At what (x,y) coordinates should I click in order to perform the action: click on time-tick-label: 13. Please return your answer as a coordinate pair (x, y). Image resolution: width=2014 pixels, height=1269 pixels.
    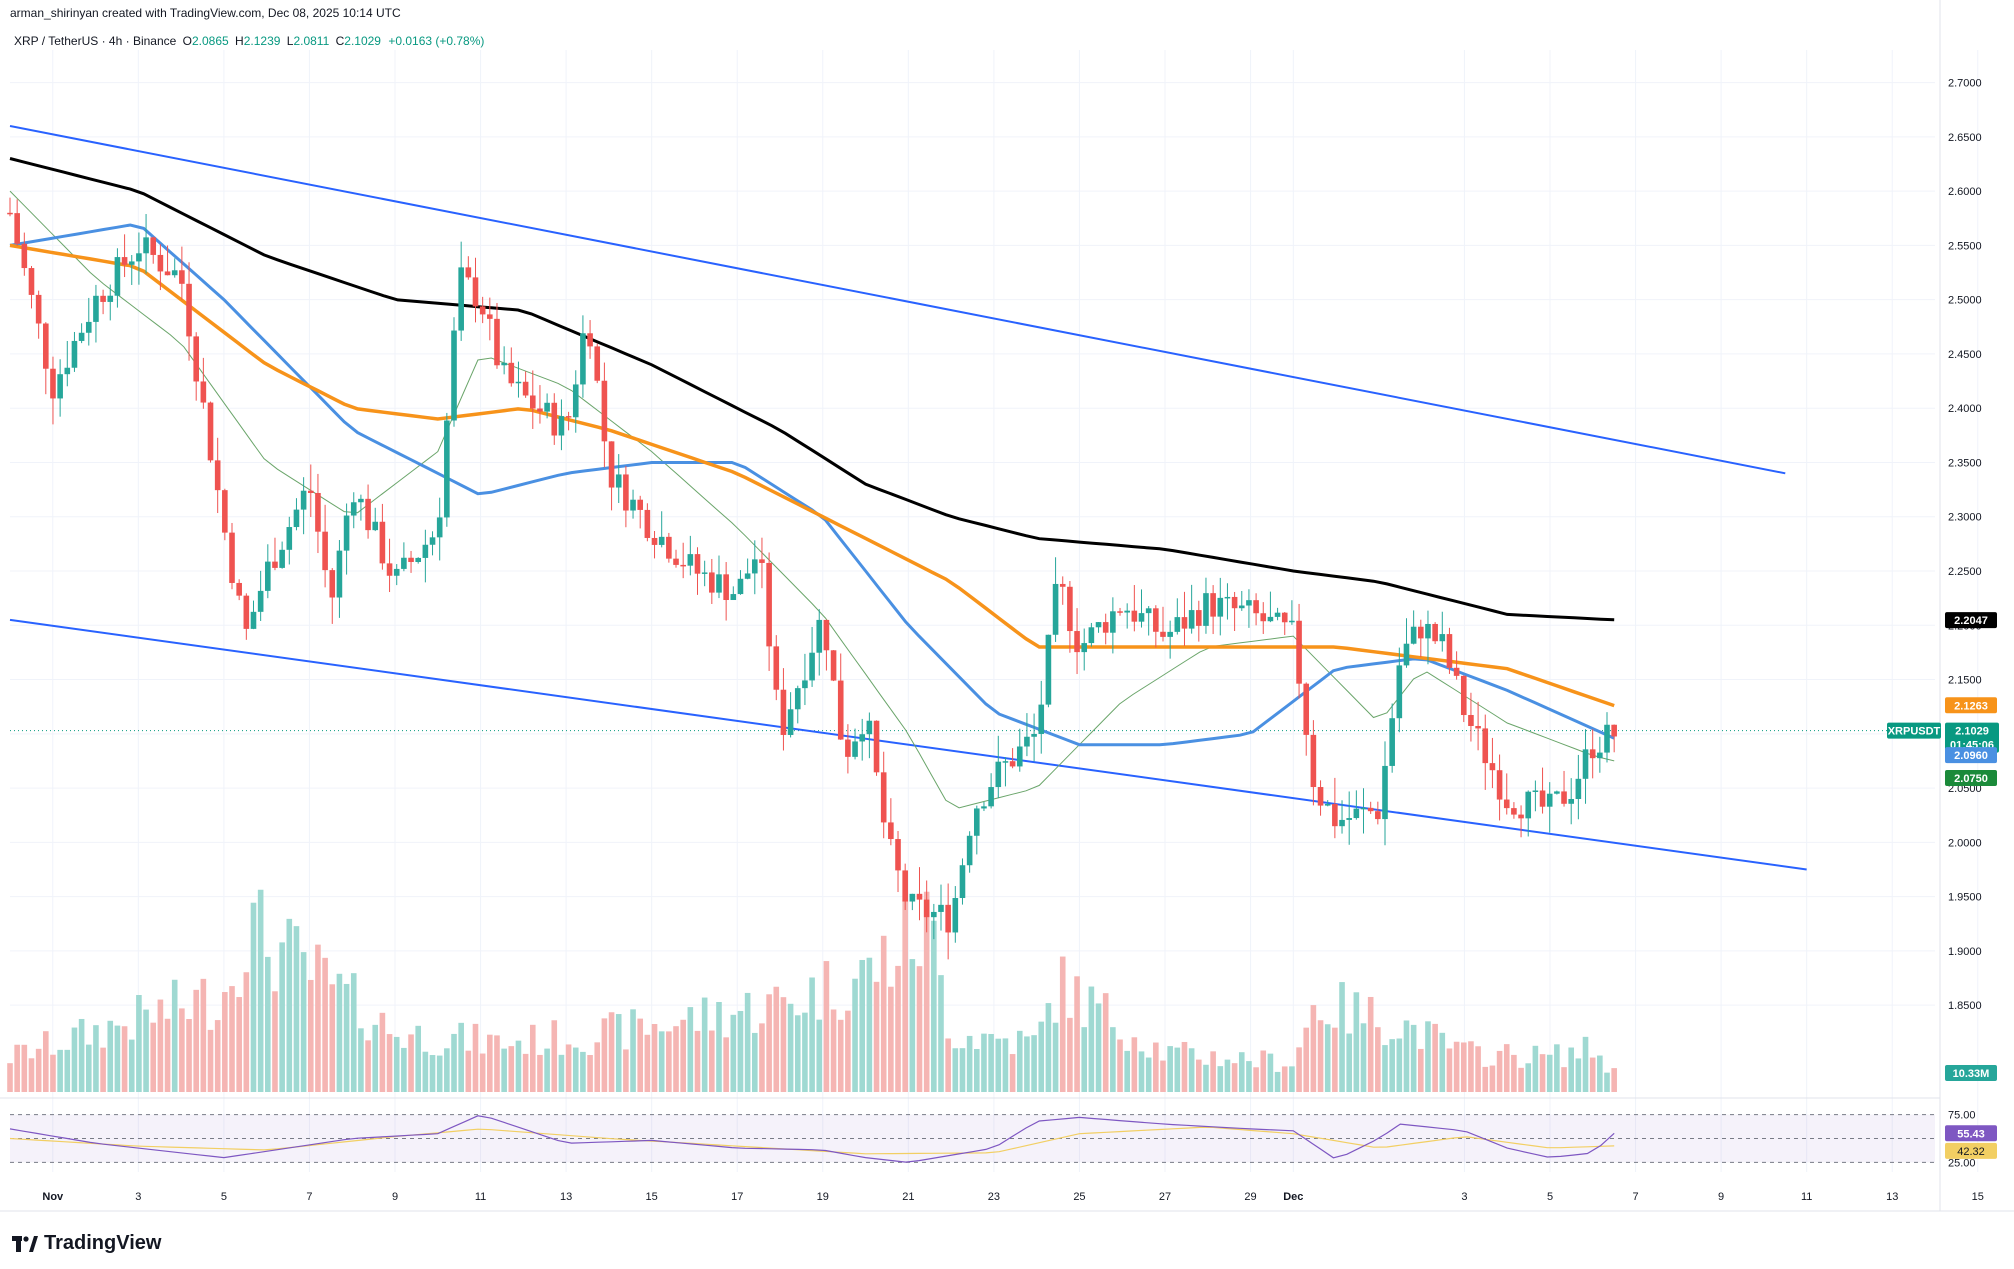
    Looking at the image, I should click on (566, 1197).